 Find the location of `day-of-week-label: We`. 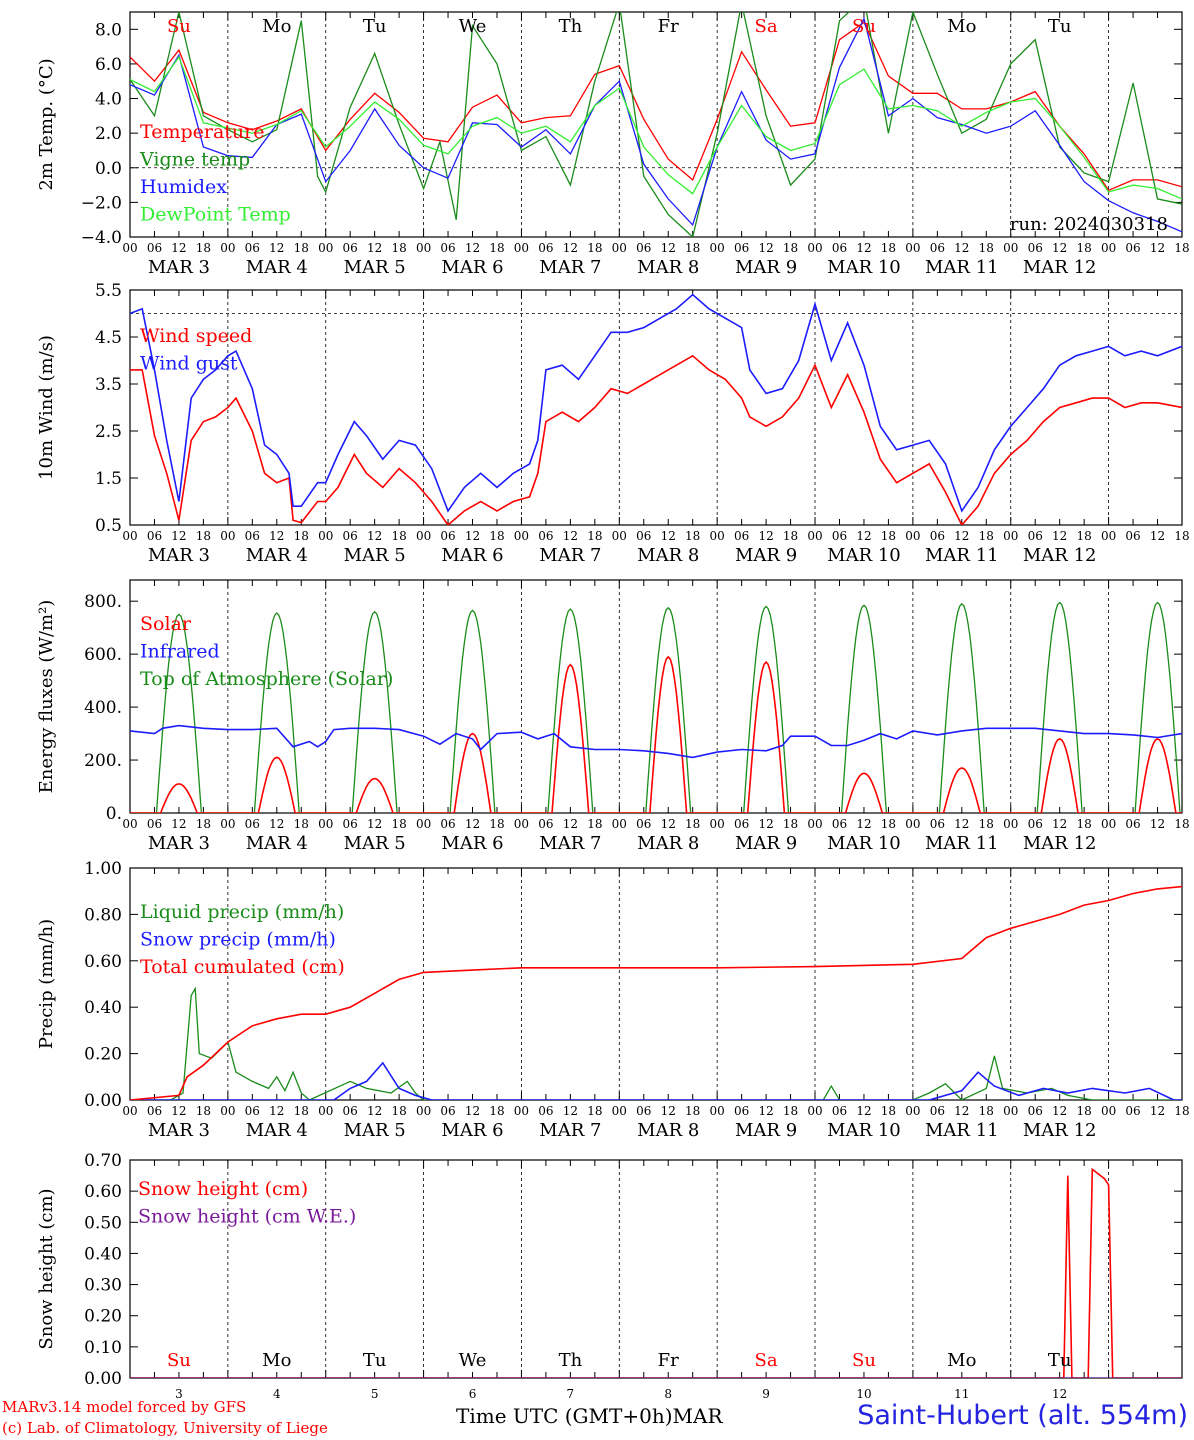

day-of-week-label: We is located at coordinates (473, 1360).